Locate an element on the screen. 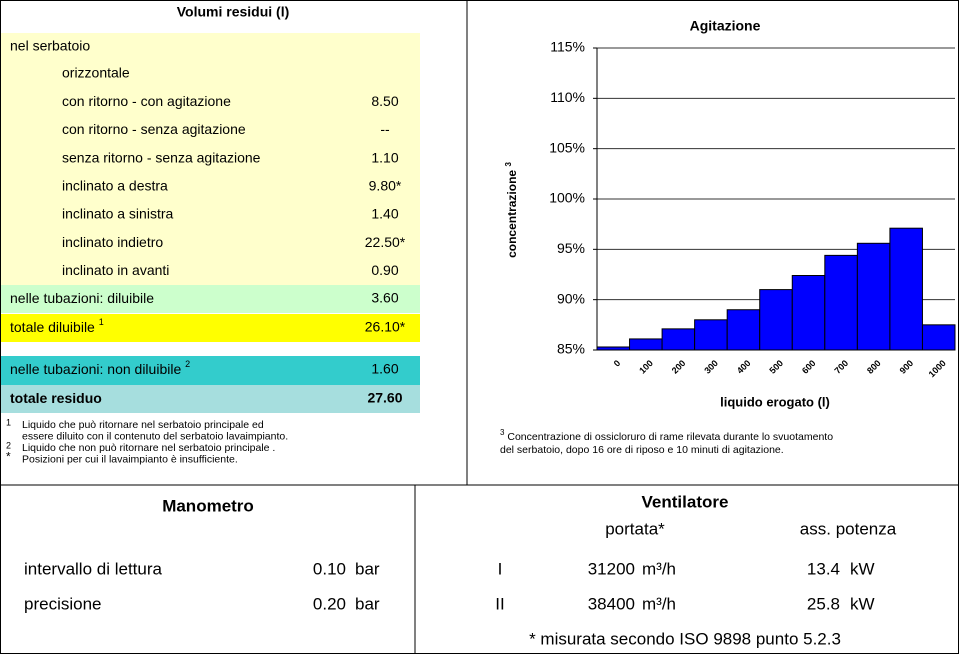  row-value: 9.80* is located at coordinates (385, 186).